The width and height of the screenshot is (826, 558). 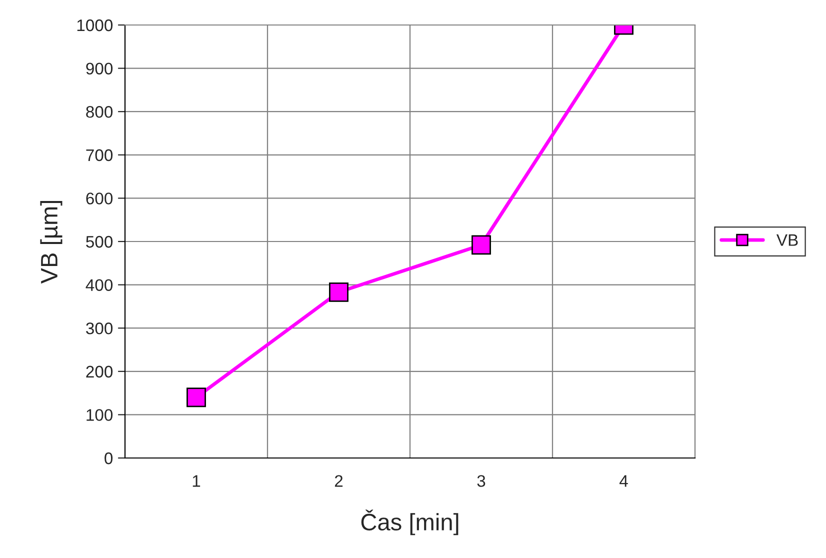 I want to click on y-tick-label: 400, so click(x=99, y=285).